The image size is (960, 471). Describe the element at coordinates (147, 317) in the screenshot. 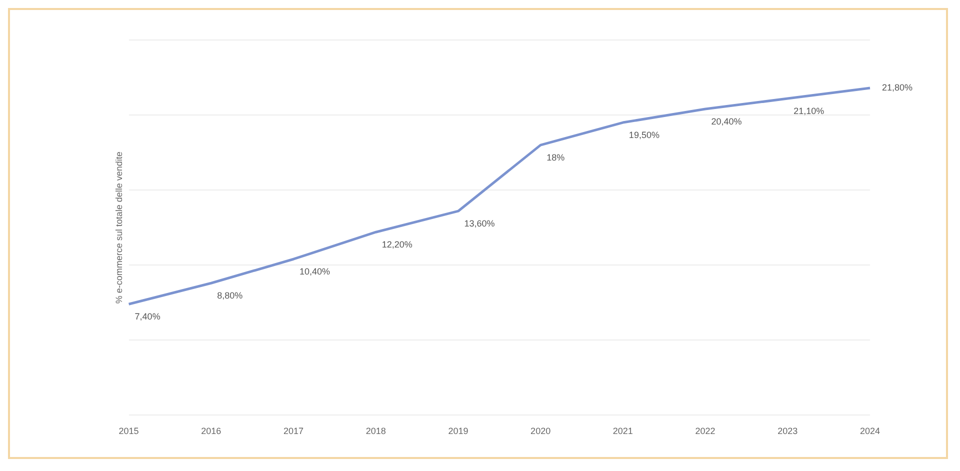

I see `data-label: 7,40%` at that location.